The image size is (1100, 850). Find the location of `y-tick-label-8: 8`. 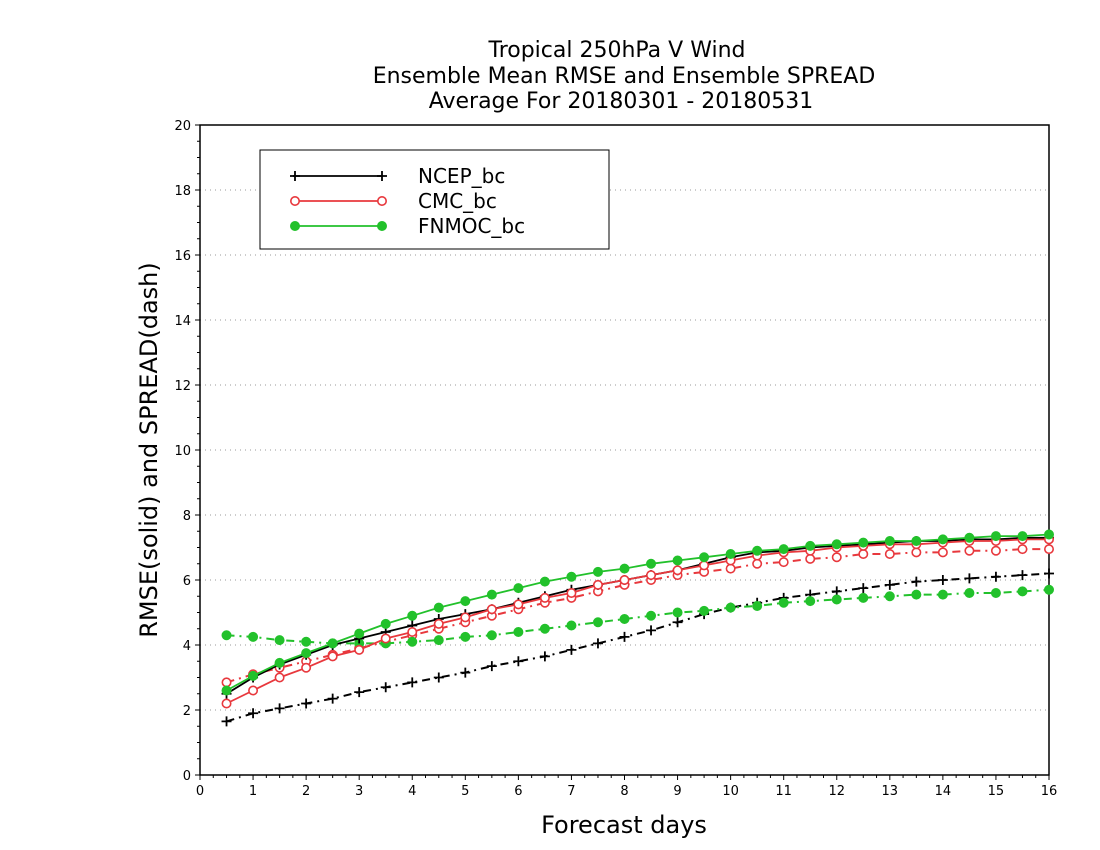

y-tick-label-8: 8 is located at coordinates (187, 516).